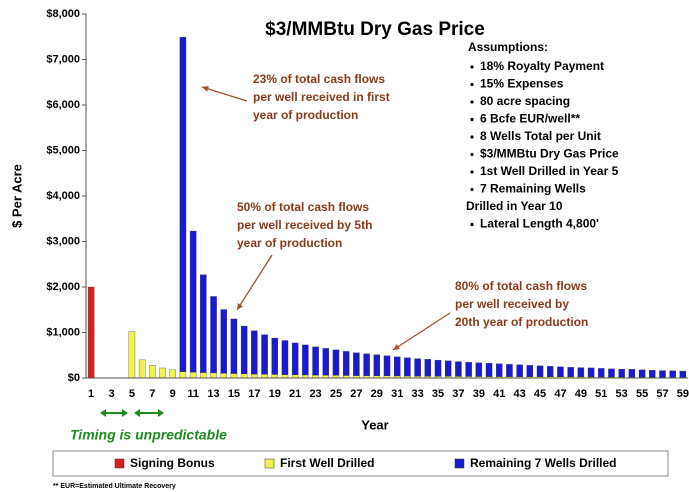 This screenshot has width=689, height=492. What do you see at coordinates (114, 486) in the screenshot?
I see `footnote: ** EUR=Estimated Ultimate Recovery` at bounding box center [114, 486].